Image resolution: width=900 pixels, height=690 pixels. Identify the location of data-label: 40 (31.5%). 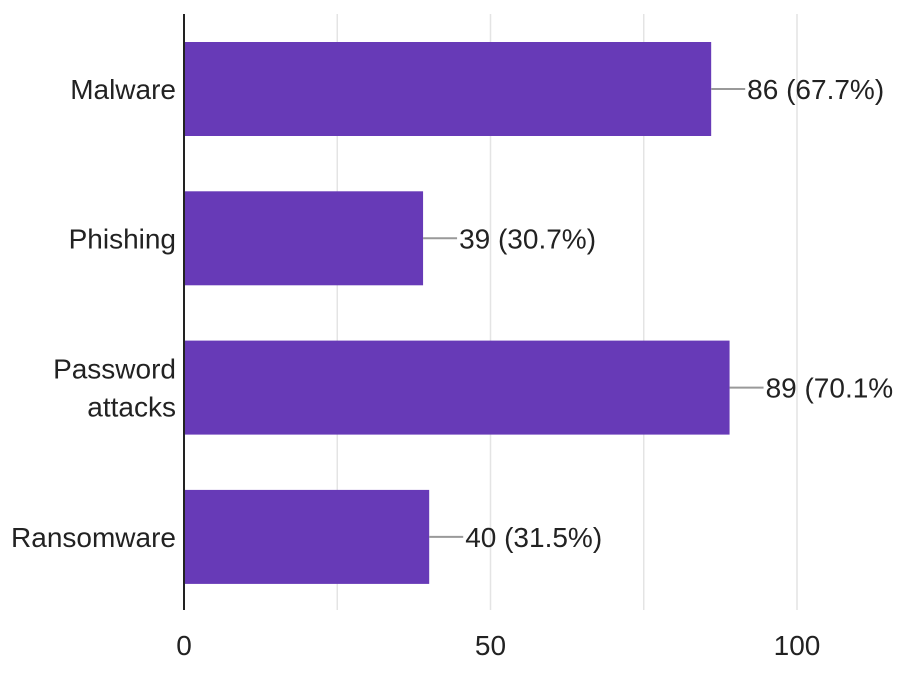
(533, 537).